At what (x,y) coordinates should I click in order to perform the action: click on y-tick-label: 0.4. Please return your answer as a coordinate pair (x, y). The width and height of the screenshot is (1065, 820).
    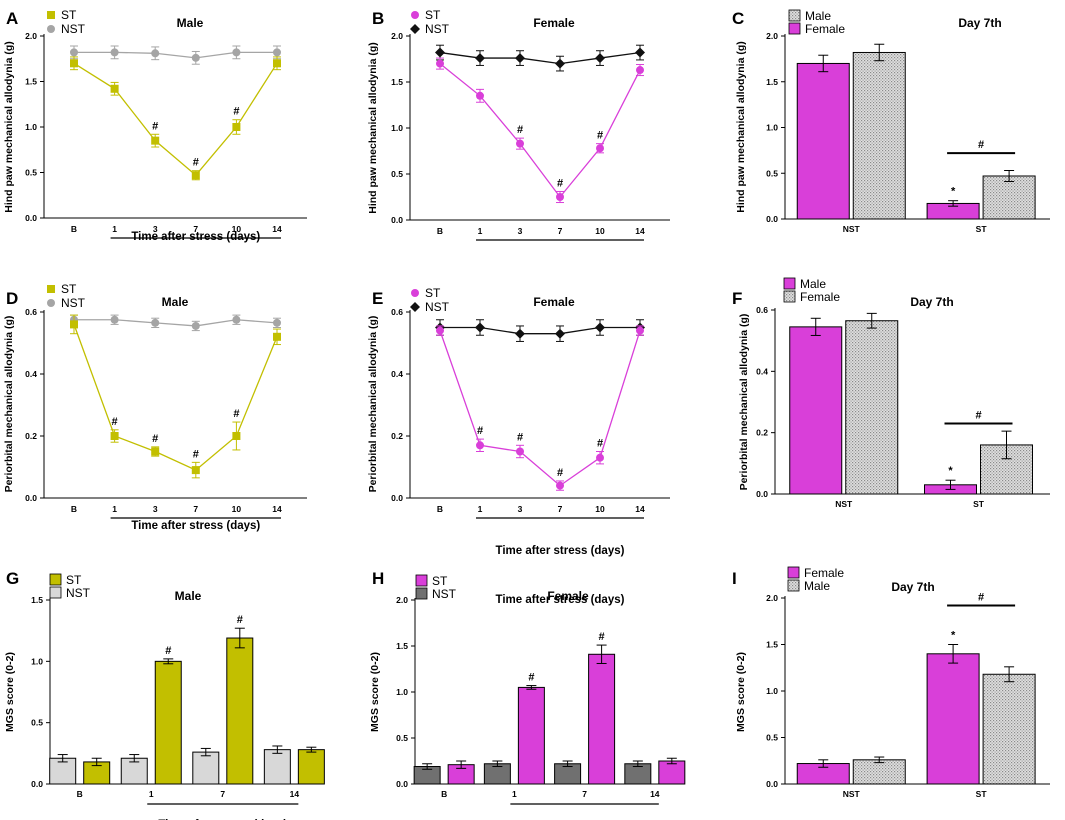
    Looking at the image, I should click on (397, 374).